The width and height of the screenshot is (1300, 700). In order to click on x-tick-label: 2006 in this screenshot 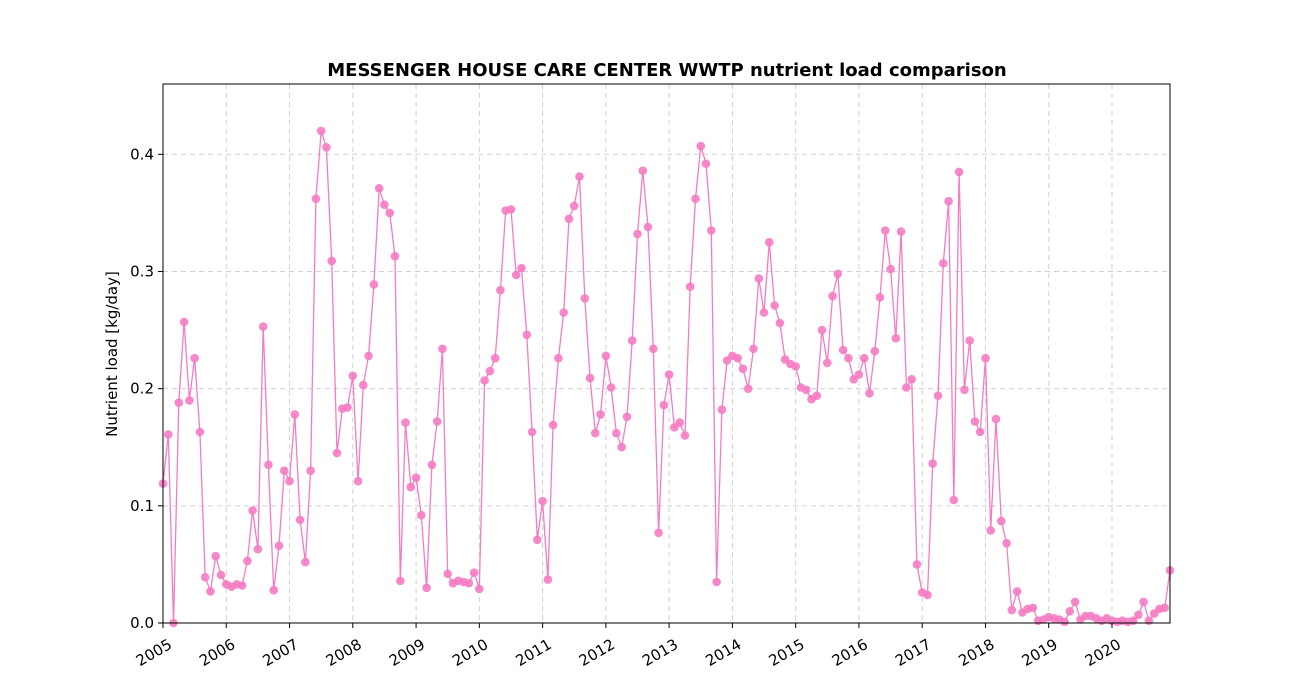, I will do `click(217, 652)`.